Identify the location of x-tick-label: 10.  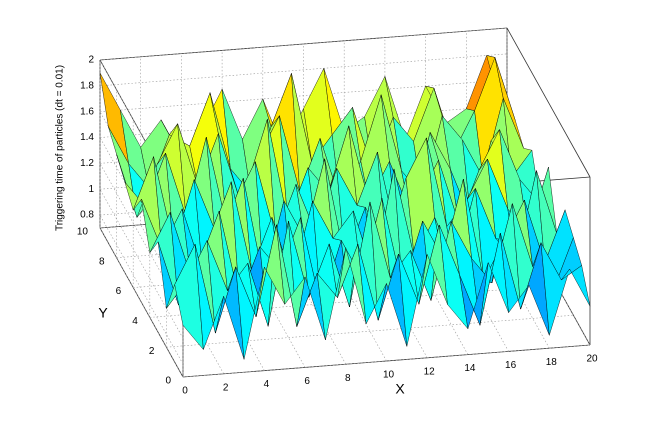
(389, 375).